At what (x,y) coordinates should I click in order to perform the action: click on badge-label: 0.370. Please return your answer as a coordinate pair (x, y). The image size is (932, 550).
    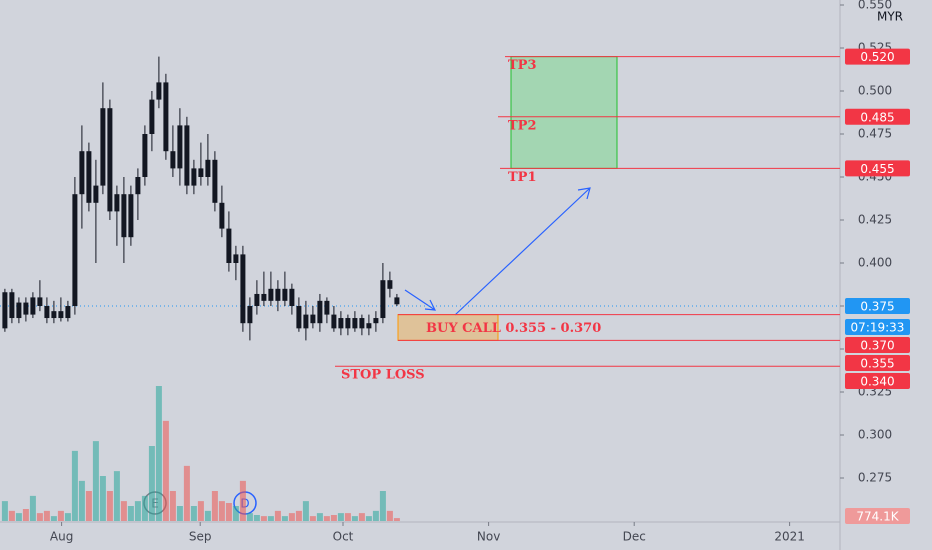
    Looking at the image, I should click on (877, 346).